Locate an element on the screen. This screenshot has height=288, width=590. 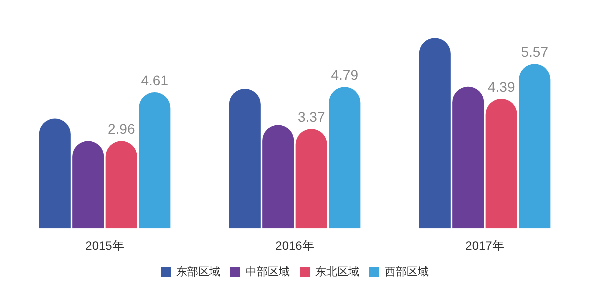
legend-label: 东北区域 is located at coordinates (338, 271).